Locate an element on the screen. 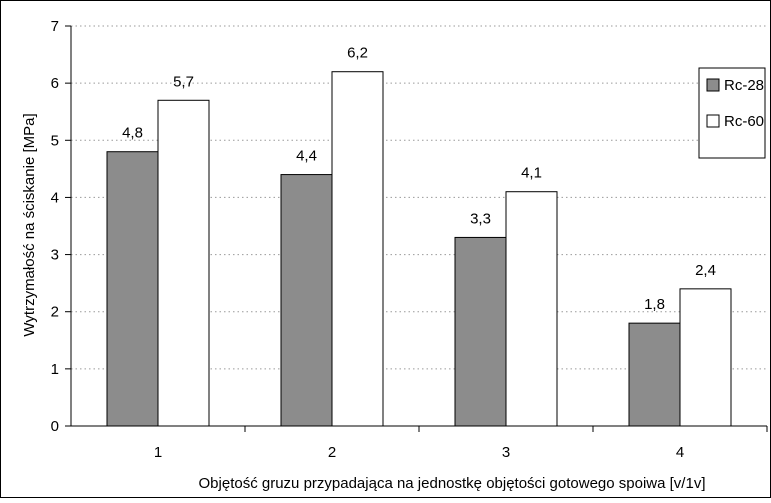  y-tick-label: 1 is located at coordinates (55, 369).